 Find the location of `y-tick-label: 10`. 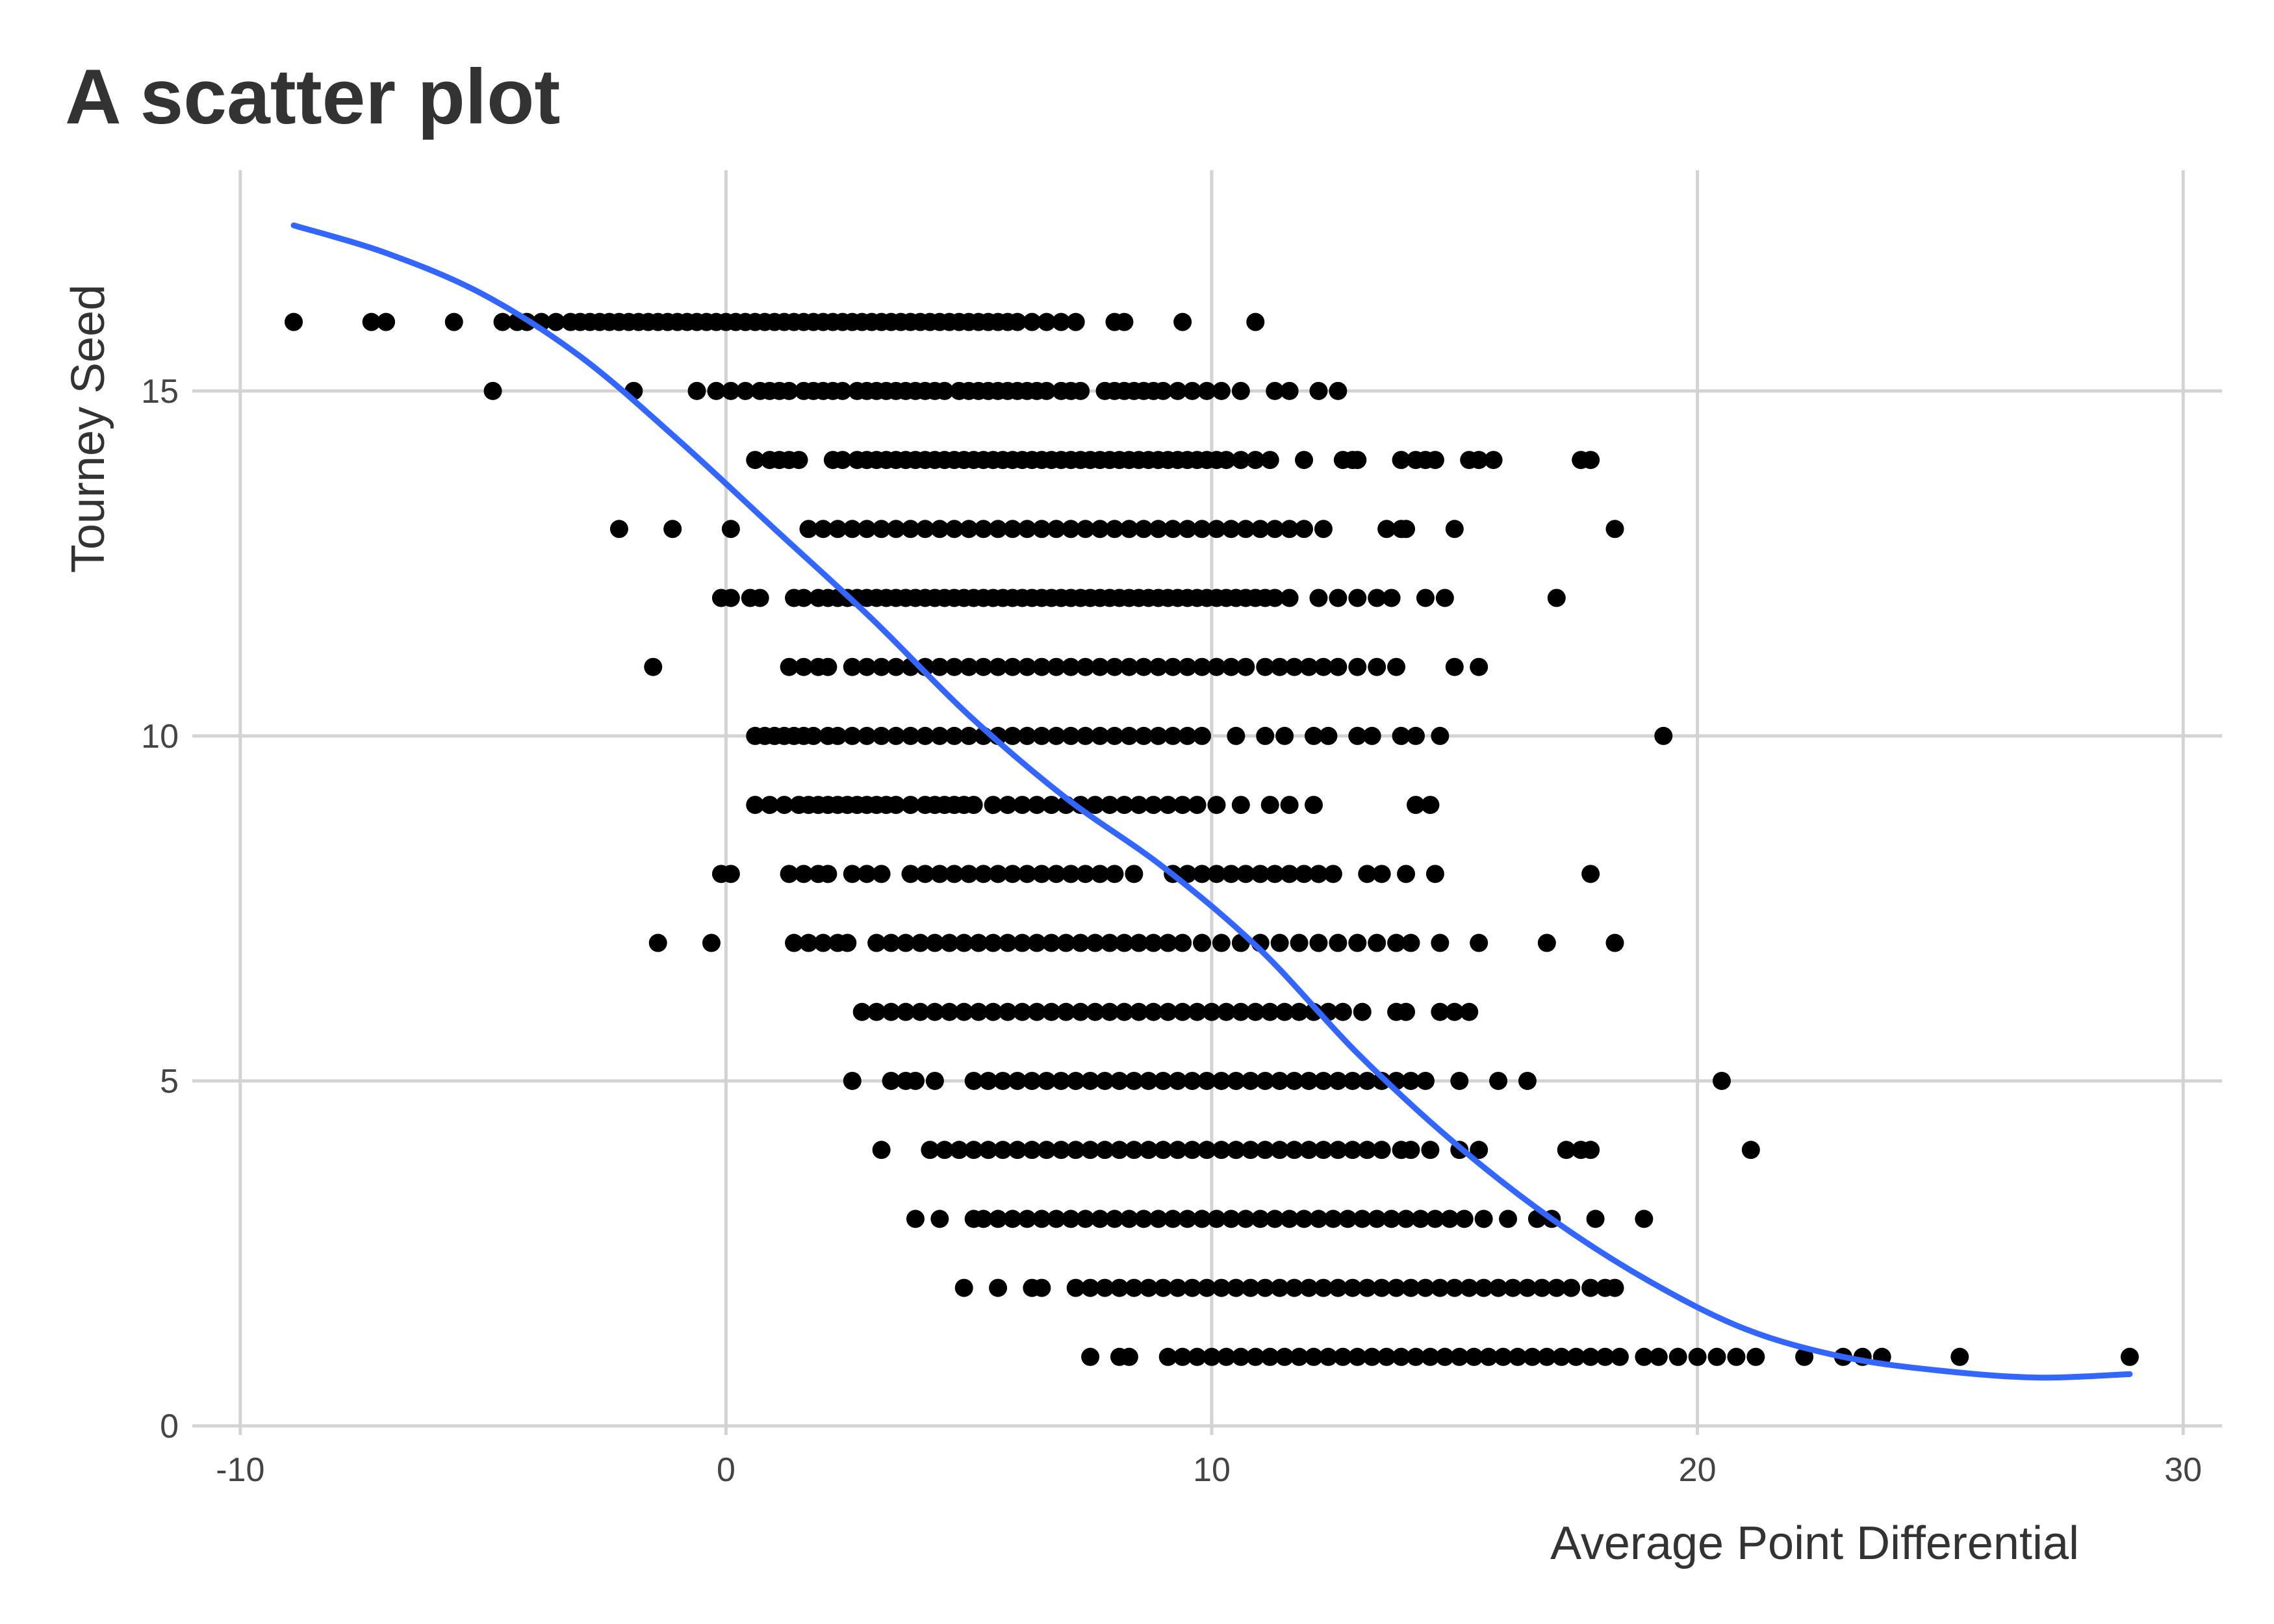

y-tick-label: 10 is located at coordinates (160, 736).